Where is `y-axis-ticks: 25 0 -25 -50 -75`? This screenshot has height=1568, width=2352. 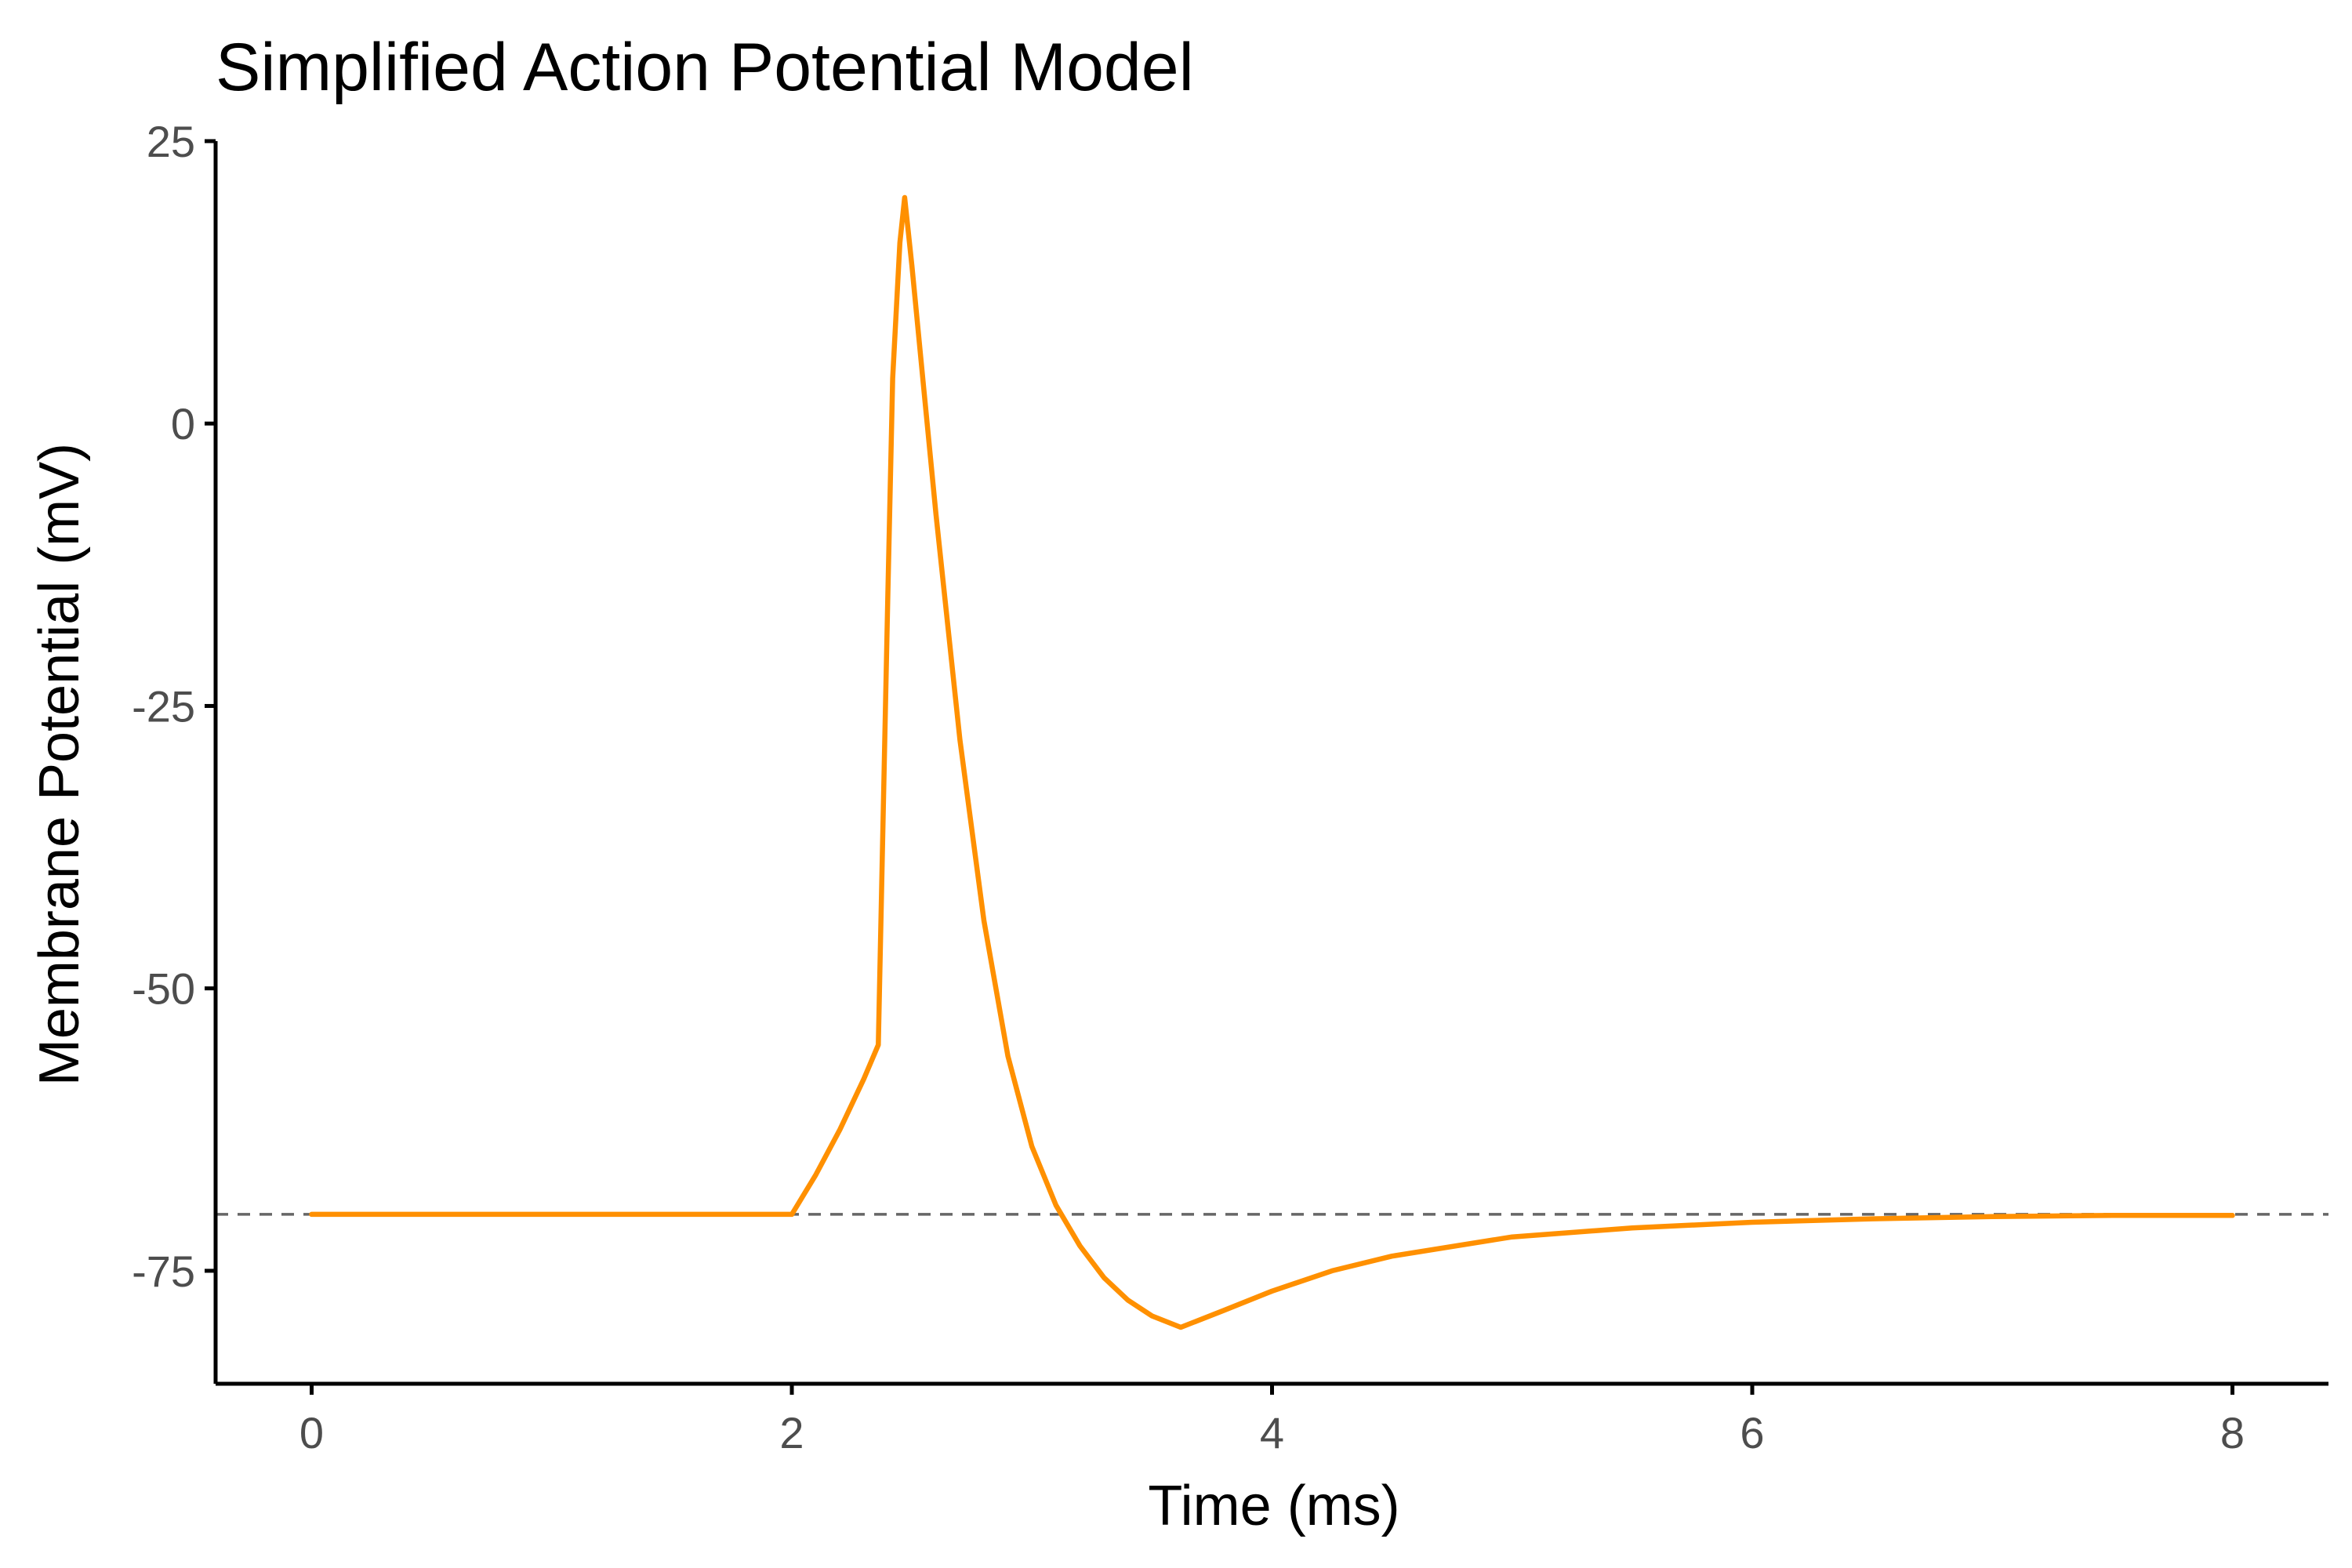
y-axis-ticks: 25 0 -25 -50 -75 is located at coordinates (174, 706).